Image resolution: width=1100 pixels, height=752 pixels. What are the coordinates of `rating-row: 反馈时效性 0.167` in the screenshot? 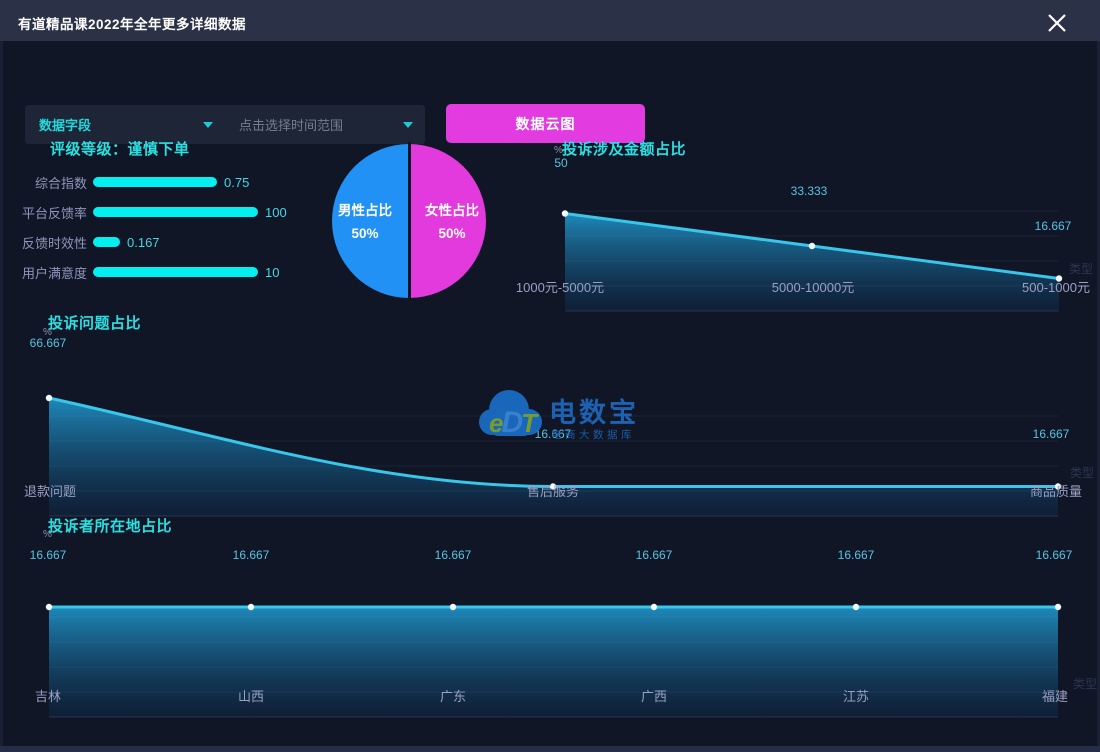 It's located at (85, 242).